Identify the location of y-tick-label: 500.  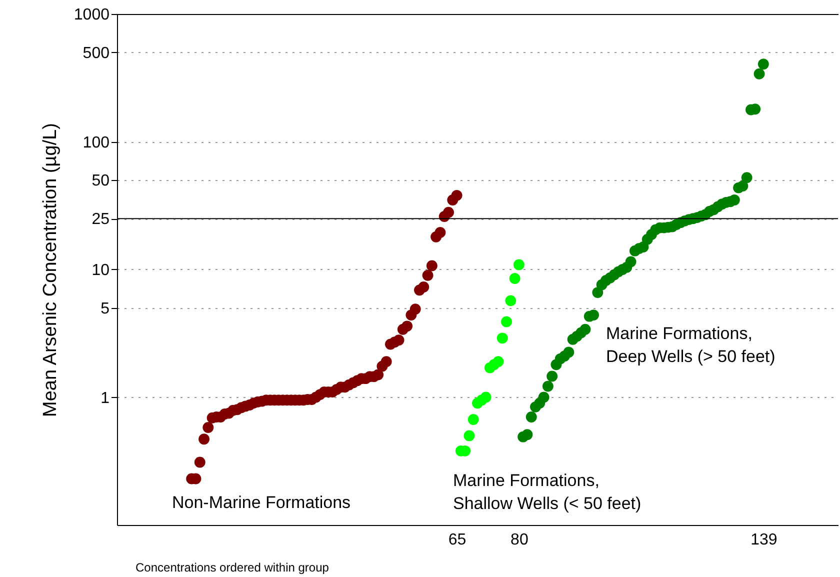
(96, 53).